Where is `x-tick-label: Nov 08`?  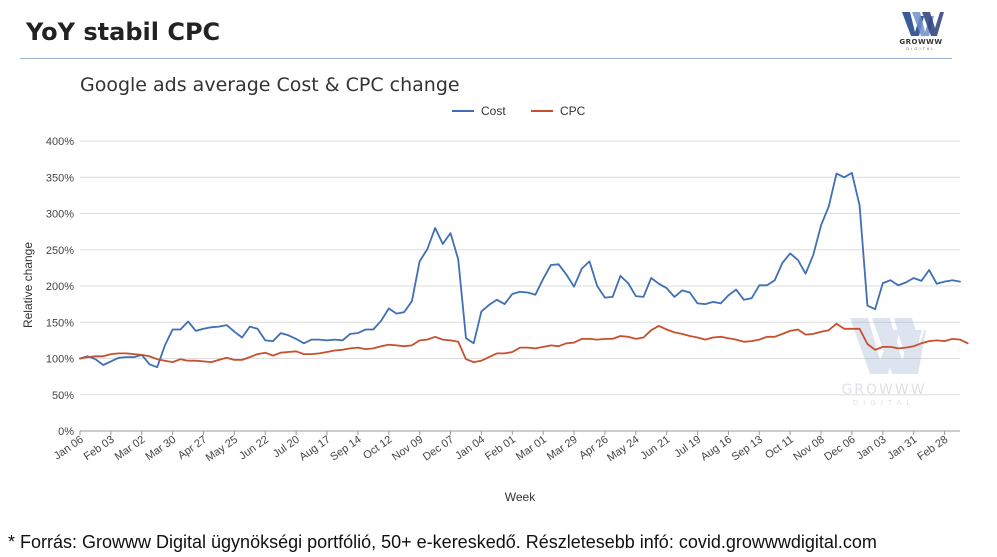
x-tick-label: Nov 08 is located at coordinates (808, 449).